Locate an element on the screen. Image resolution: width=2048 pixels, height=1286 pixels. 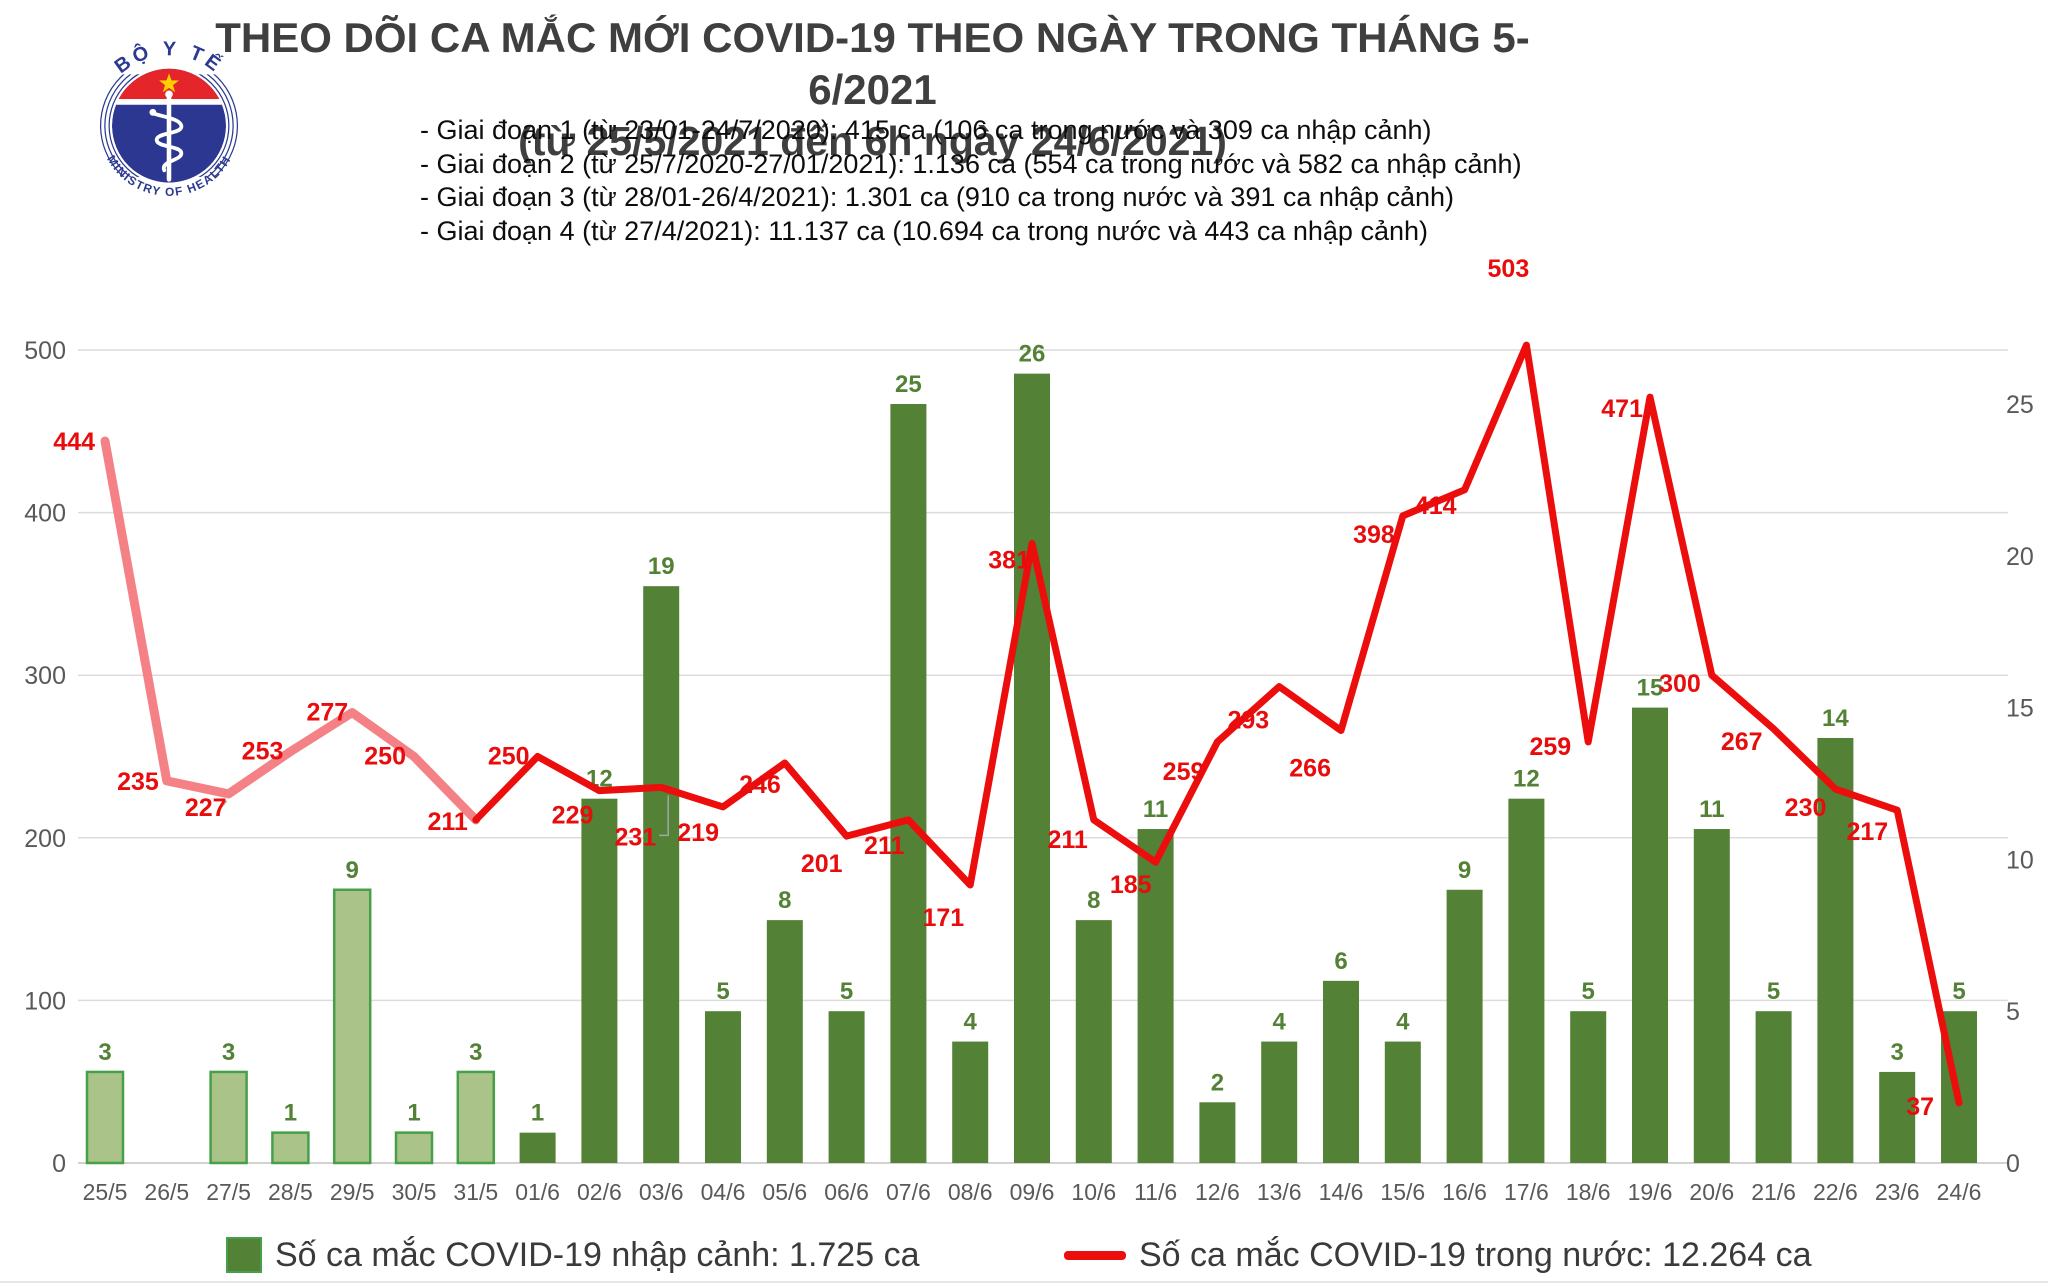
line-label-13/6: 293 is located at coordinates (1248, 721).